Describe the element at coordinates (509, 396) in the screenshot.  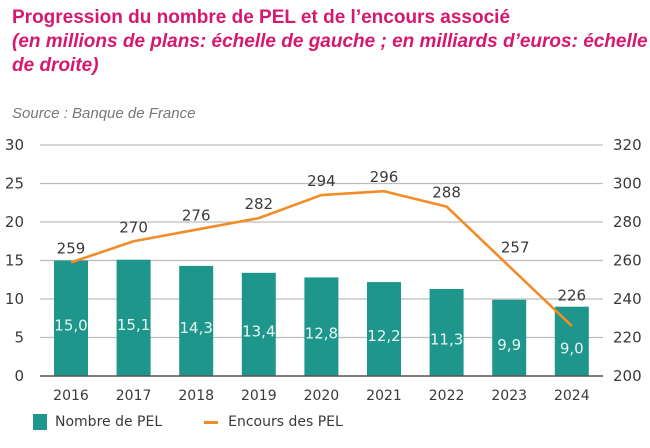
I see `x-tick-label: 2023` at that location.